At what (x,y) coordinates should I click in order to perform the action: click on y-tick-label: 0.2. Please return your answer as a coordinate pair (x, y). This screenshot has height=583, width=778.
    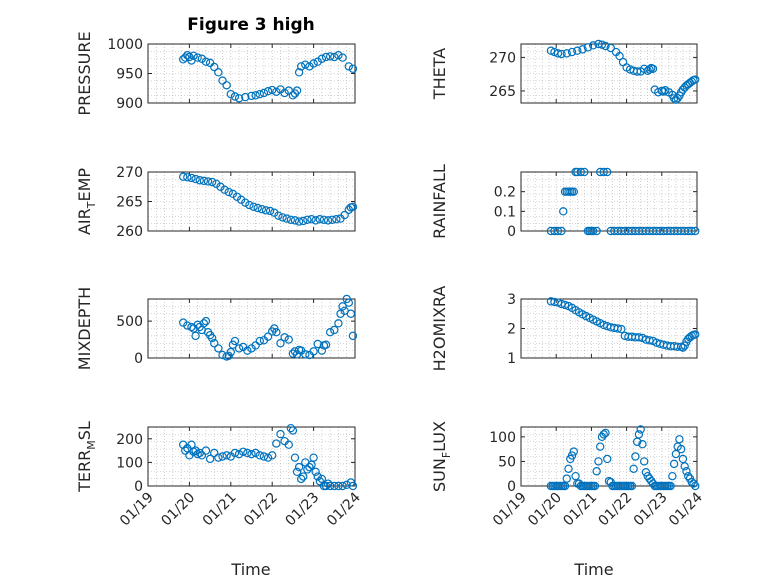
    Looking at the image, I should click on (505, 193).